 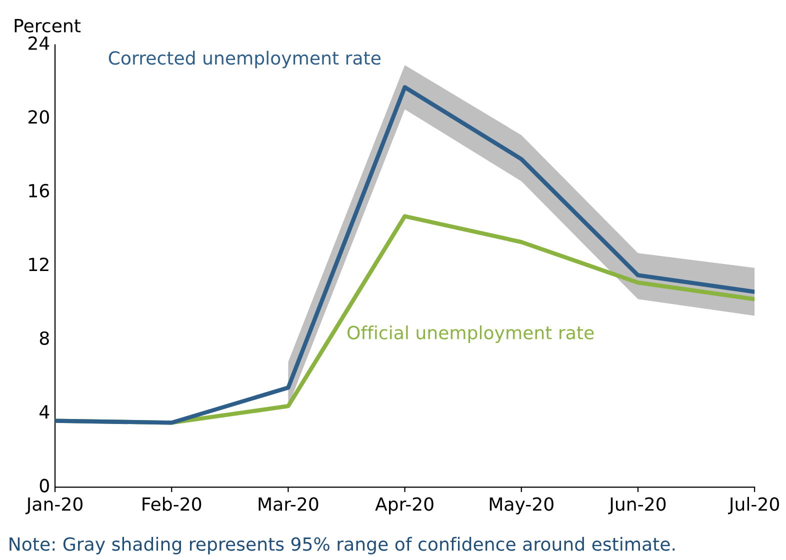 What do you see at coordinates (244, 59) in the screenshot?
I see `series-label: Corrected unemployment rate` at bounding box center [244, 59].